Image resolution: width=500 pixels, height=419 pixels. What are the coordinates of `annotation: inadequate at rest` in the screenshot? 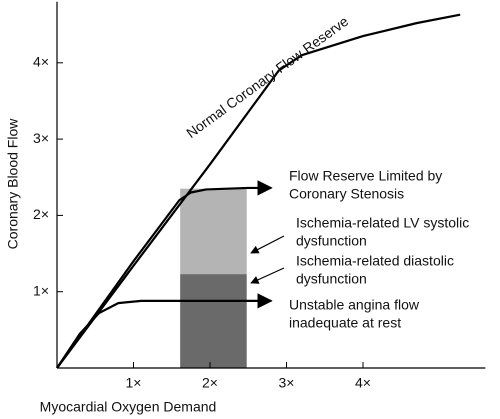 It's located at (345, 323).